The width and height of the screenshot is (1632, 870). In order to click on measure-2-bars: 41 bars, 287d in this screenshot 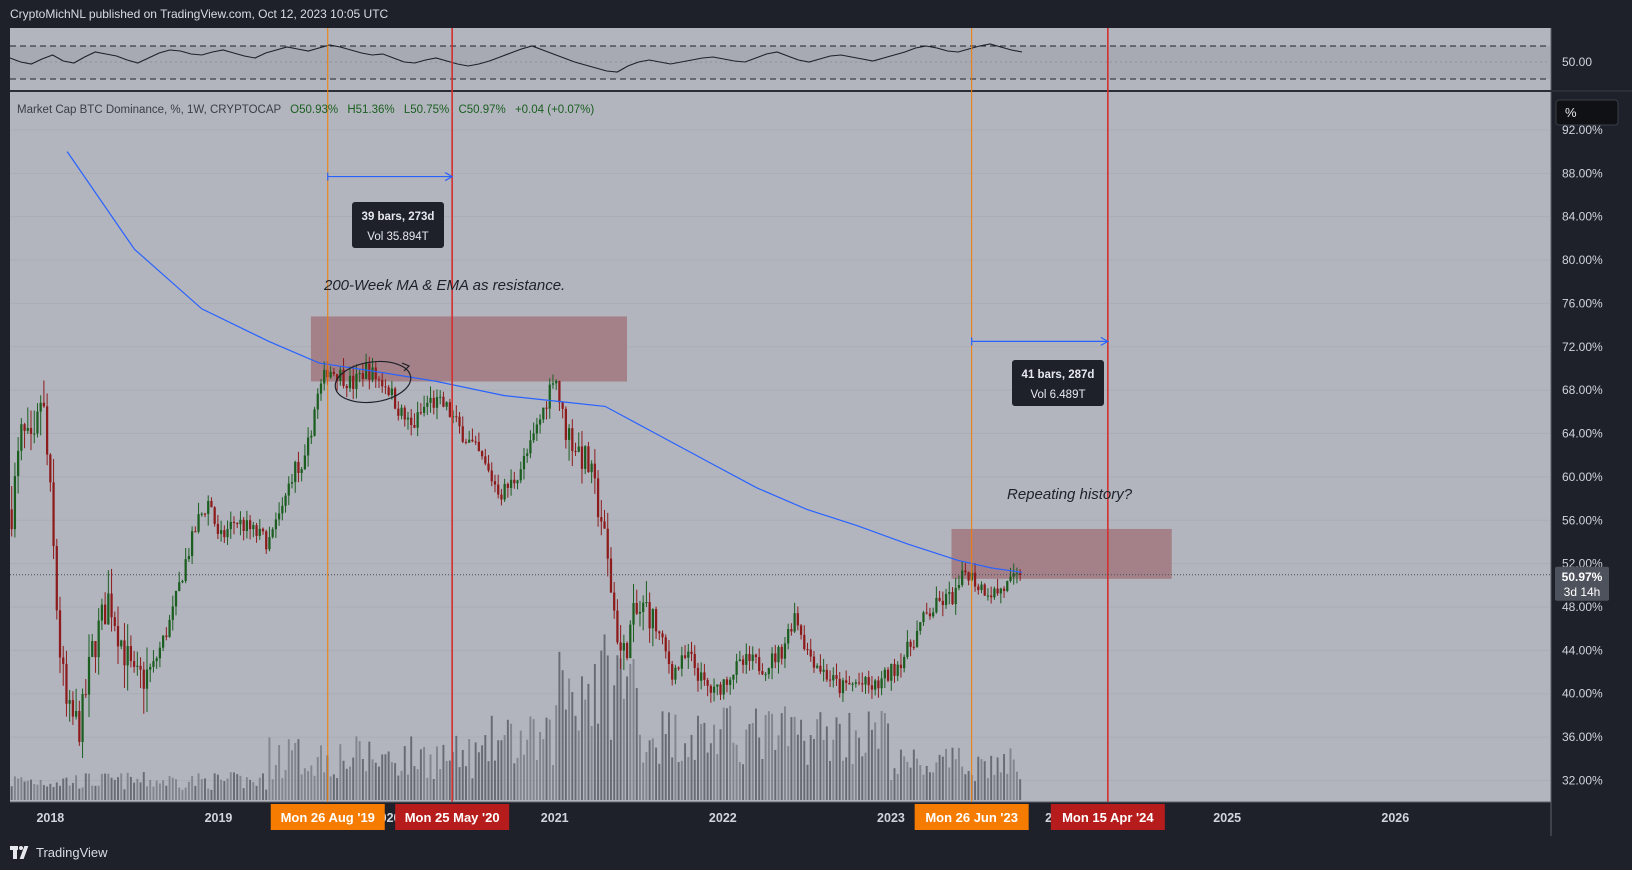, I will do `click(1058, 375)`.